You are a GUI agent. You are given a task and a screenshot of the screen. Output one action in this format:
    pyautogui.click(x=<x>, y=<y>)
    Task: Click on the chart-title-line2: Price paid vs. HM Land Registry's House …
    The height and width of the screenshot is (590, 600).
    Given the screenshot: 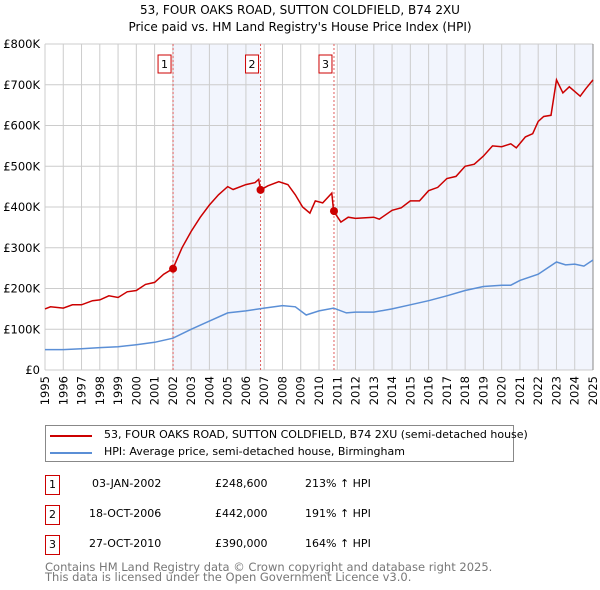 What is the action you would take?
    pyautogui.click(x=300, y=27)
    